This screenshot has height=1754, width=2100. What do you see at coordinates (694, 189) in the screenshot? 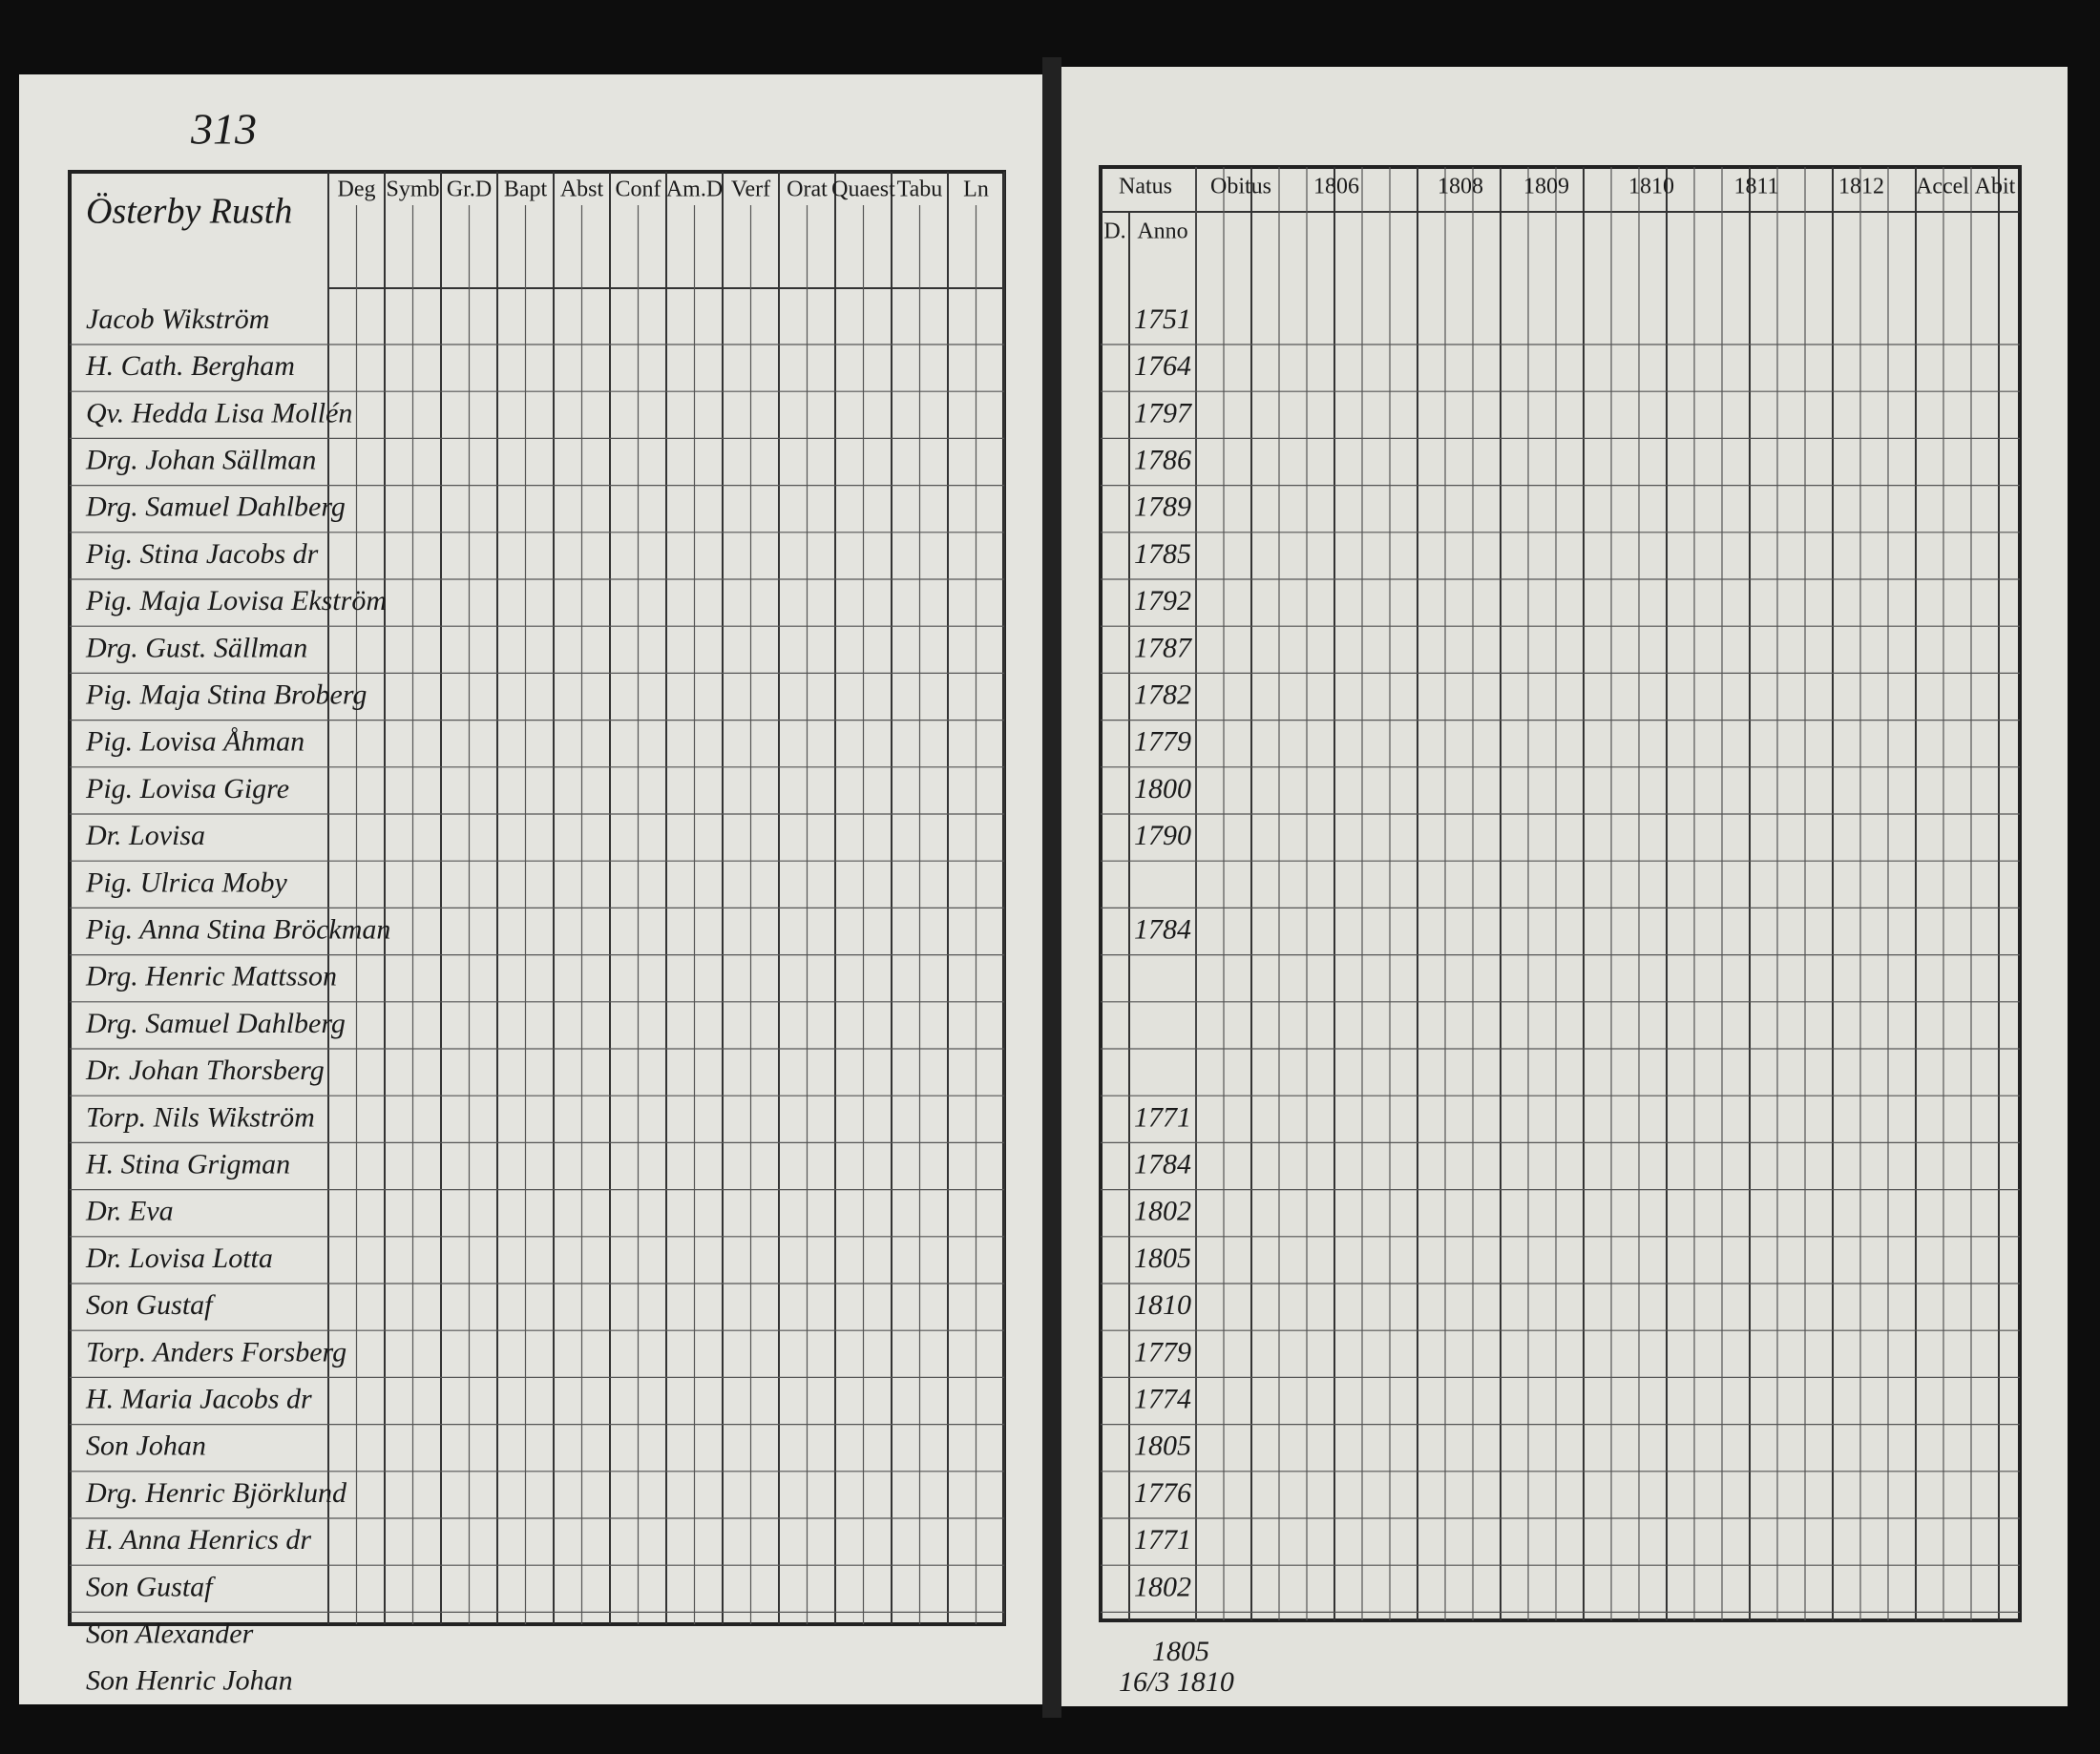
I see `column-header: Am.D` at bounding box center [694, 189].